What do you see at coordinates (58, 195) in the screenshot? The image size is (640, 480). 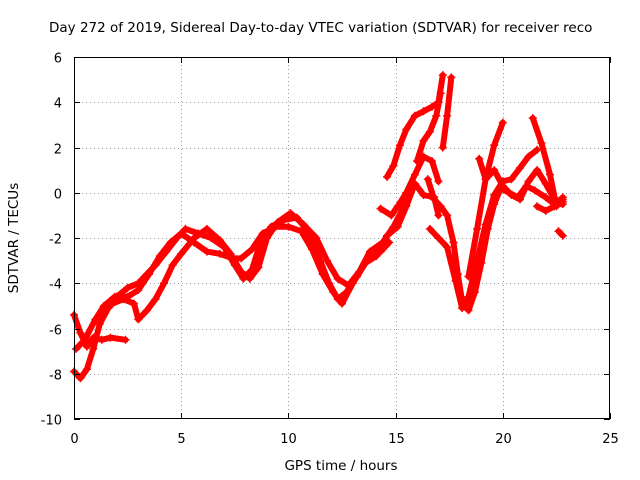 I see `y-tick-label: 0` at bounding box center [58, 195].